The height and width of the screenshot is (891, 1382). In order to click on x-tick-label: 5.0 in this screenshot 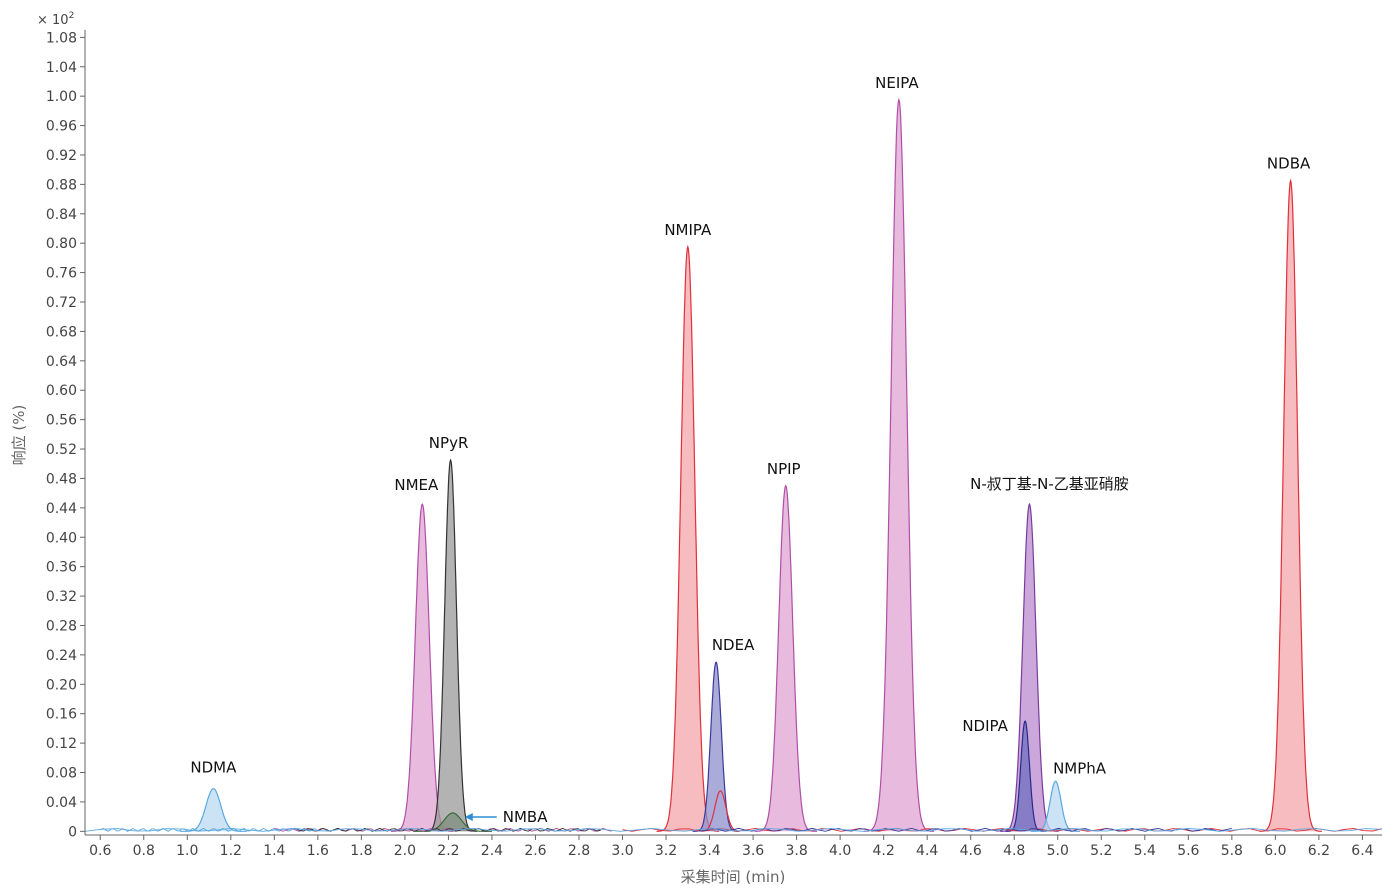, I will do `click(1058, 851)`.